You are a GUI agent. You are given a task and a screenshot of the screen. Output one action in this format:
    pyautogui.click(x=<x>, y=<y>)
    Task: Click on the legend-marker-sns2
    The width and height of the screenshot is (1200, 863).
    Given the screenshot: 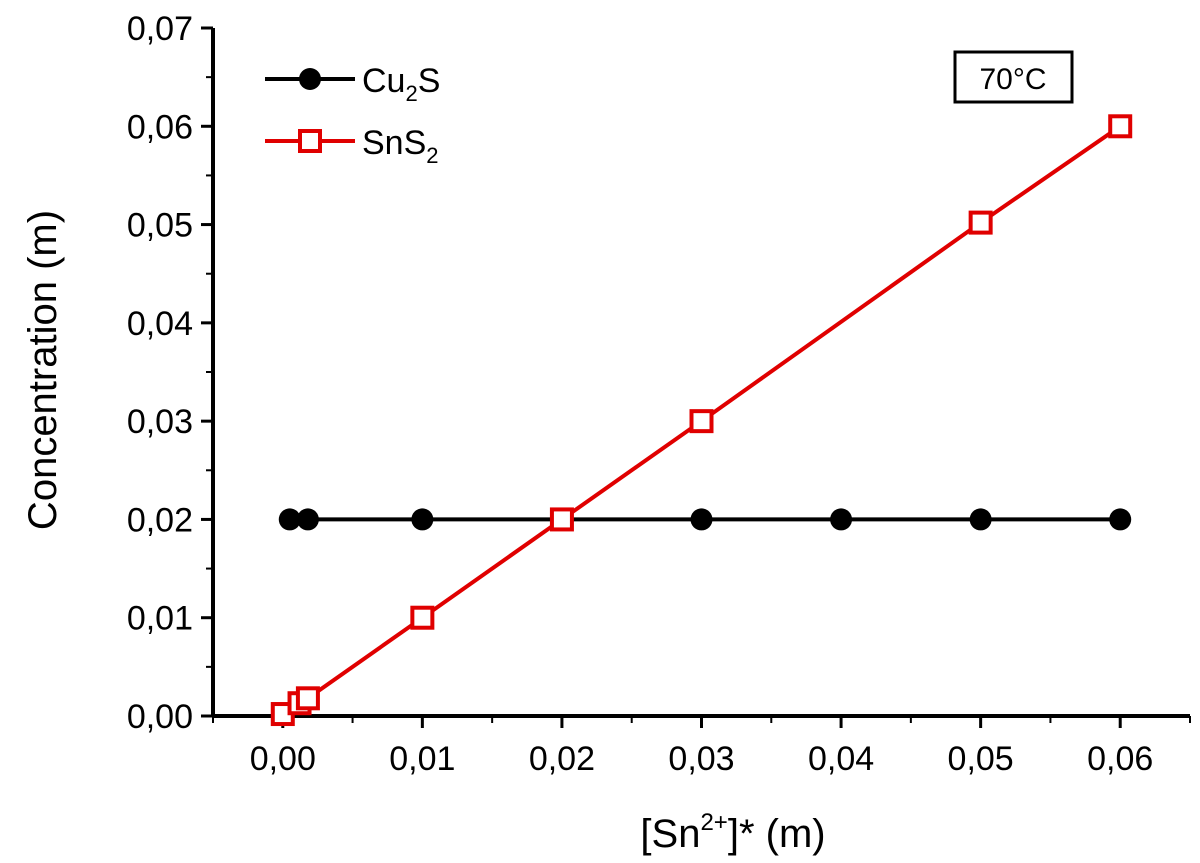 What is the action you would take?
    pyautogui.click(x=310, y=141)
    